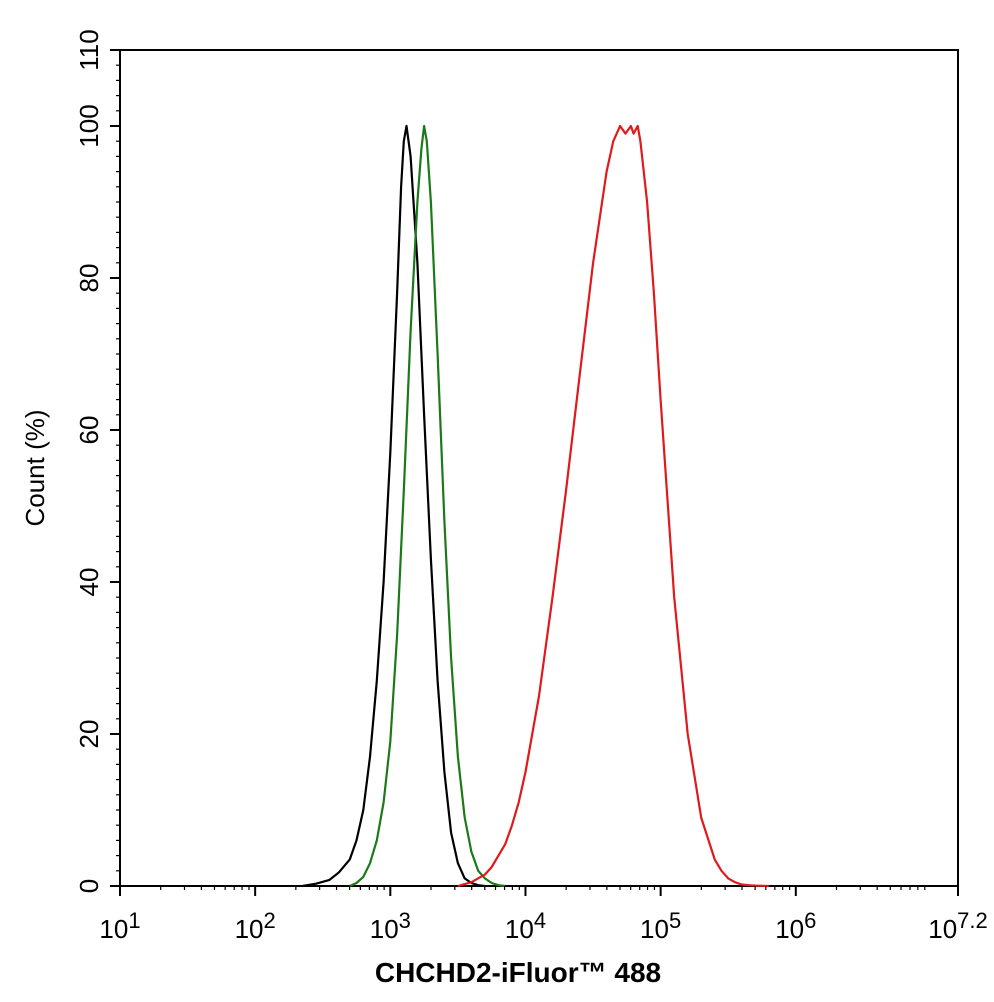 This screenshot has height=1002, width=994. What do you see at coordinates (89, 49) in the screenshot?
I see `y-tick-label: 110` at bounding box center [89, 49].